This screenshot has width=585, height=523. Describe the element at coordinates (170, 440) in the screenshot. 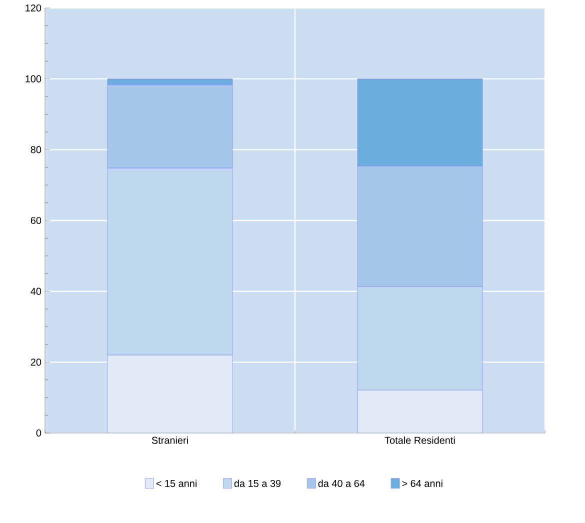

I see `x-tick-label: Stranieri` at that location.